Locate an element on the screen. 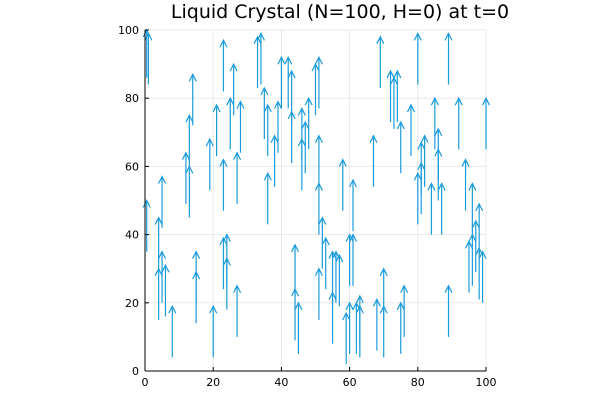 The image size is (600, 400). x-tick-label: 20 is located at coordinates (213, 382).